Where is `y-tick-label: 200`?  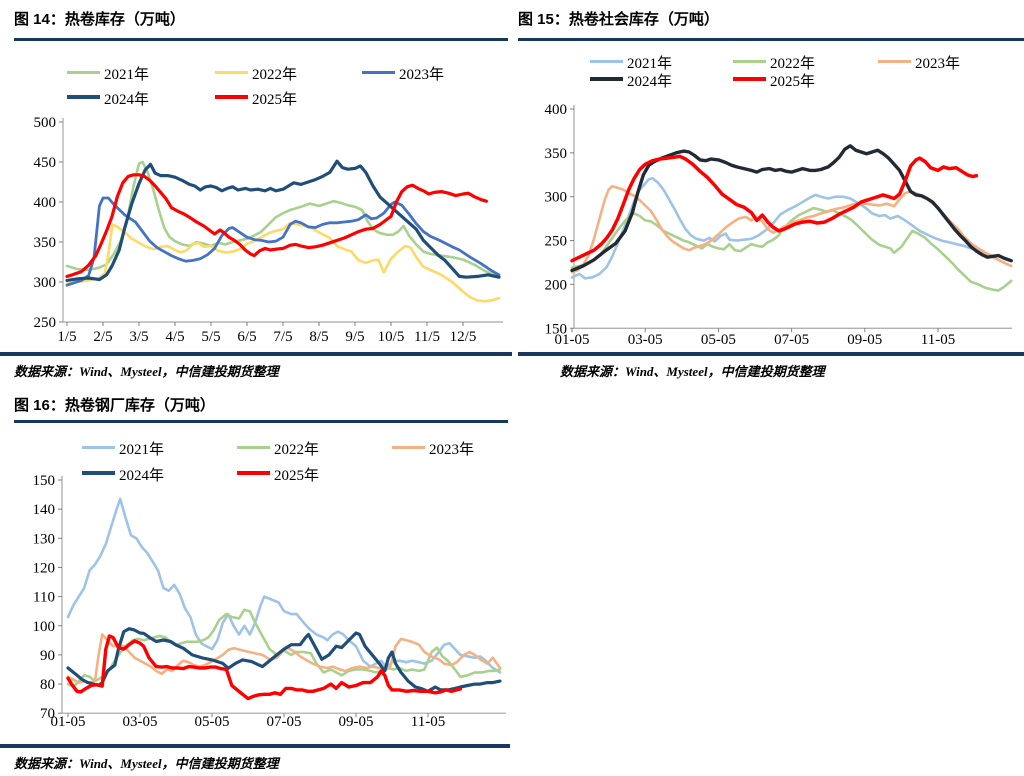
y-tick-label: 200 is located at coordinates (556, 285).